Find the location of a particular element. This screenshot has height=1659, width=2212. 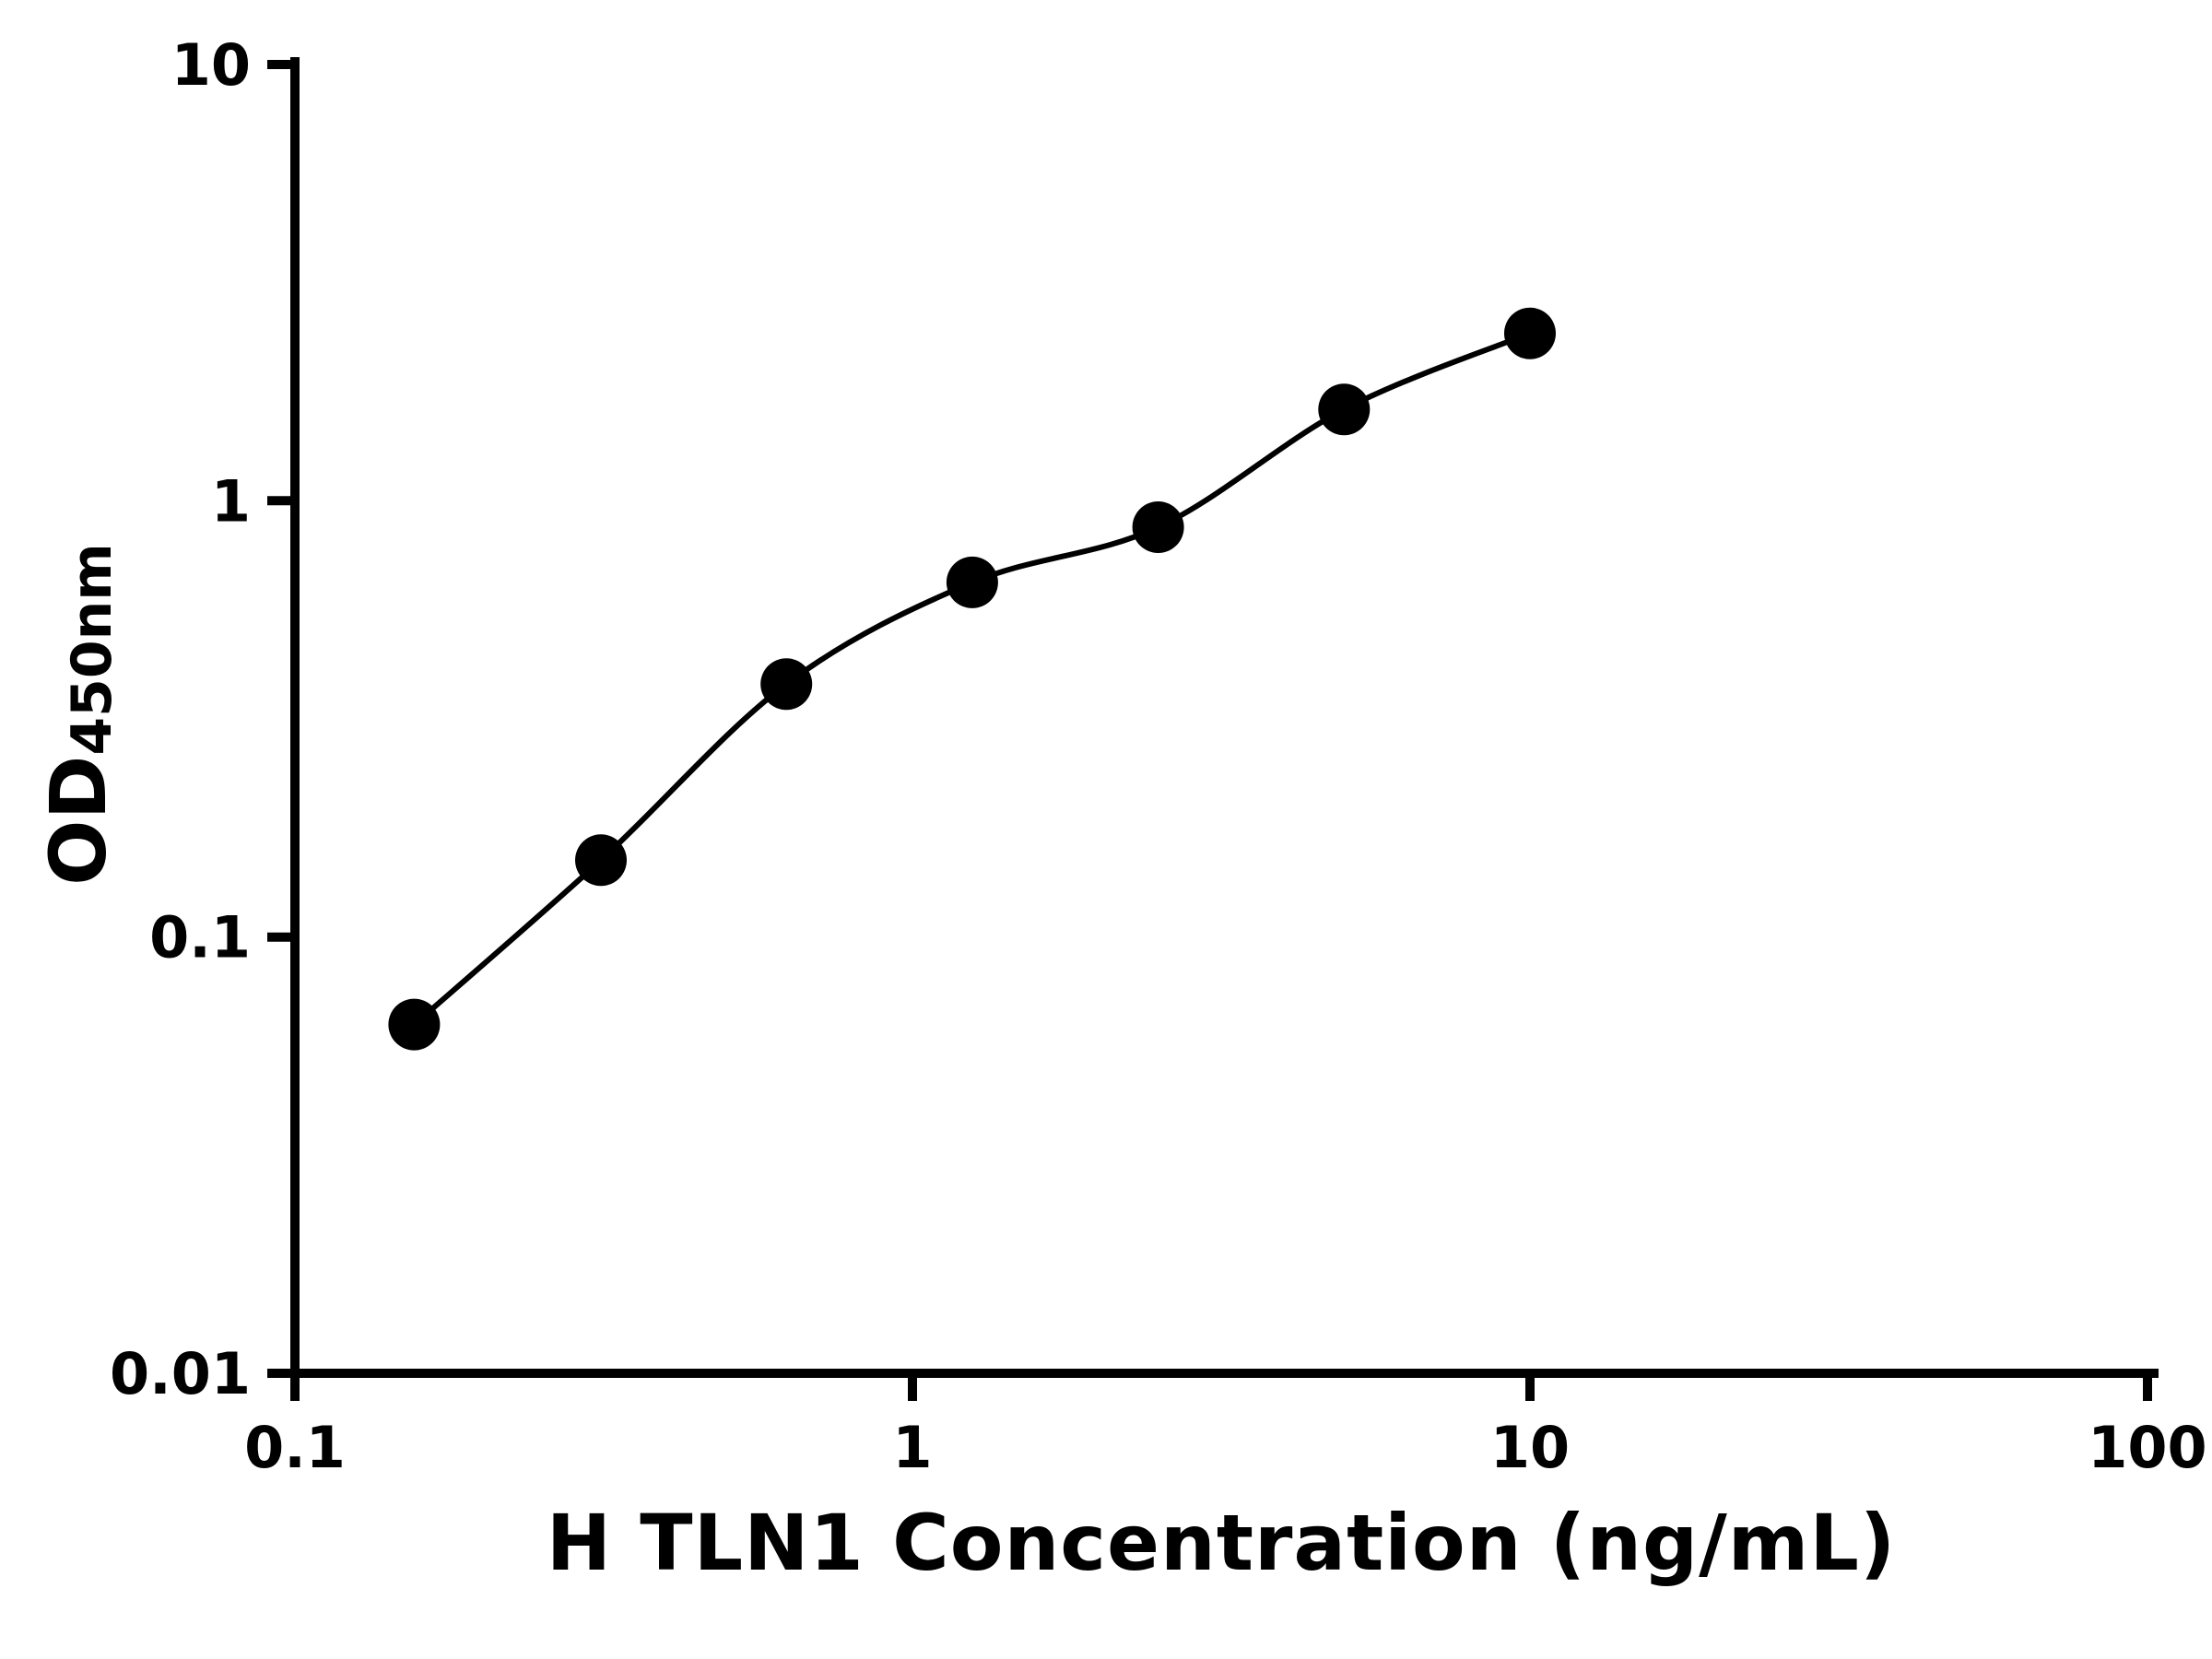

x-axis-label: H TLN1 Concentration (ng/mL) is located at coordinates (1221, 1543).